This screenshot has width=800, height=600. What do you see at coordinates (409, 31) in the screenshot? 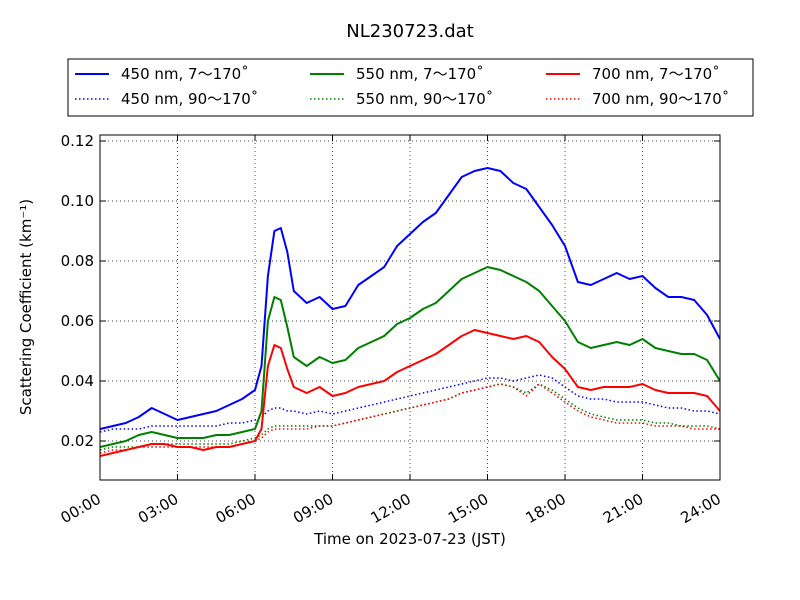
I see `chart-title: NL230723.dat` at bounding box center [409, 31].